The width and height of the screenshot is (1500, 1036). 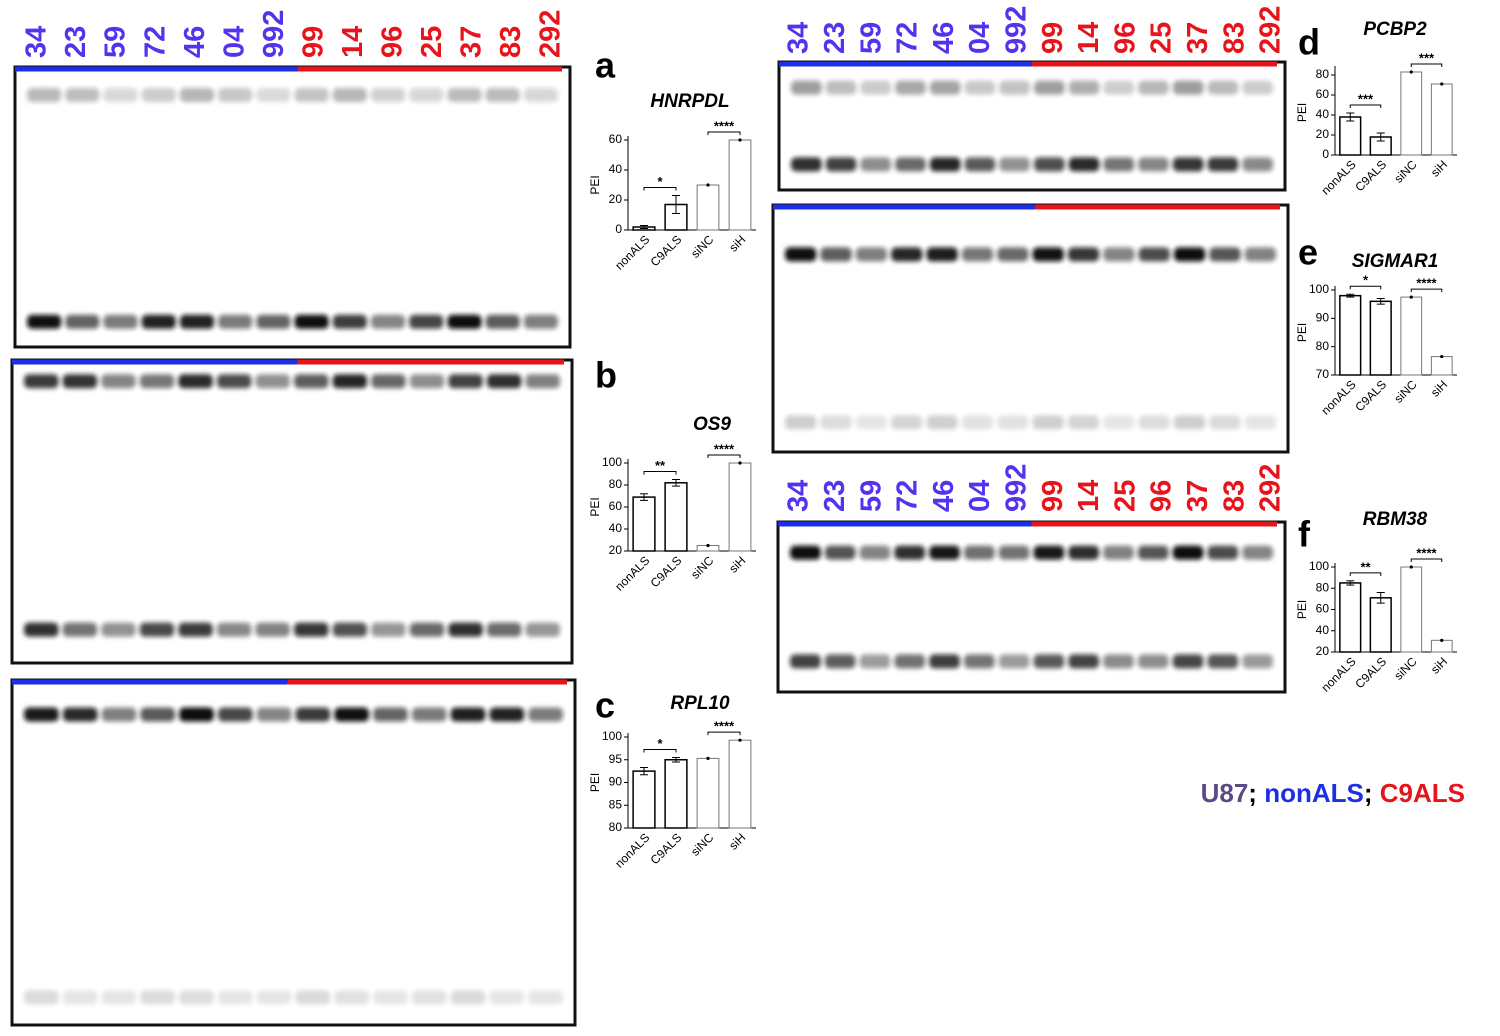 What do you see at coordinates (1162, 38) in the screenshot?
I see `lane-label: 25` at bounding box center [1162, 38].